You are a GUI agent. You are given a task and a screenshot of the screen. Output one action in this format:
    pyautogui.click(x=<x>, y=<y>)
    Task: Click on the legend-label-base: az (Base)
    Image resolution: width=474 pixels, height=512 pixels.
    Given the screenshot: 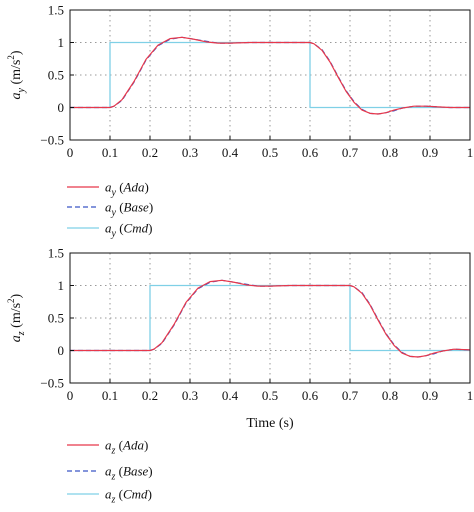 What is the action you would take?
    pyautogui.click(x=129, y=473)
    